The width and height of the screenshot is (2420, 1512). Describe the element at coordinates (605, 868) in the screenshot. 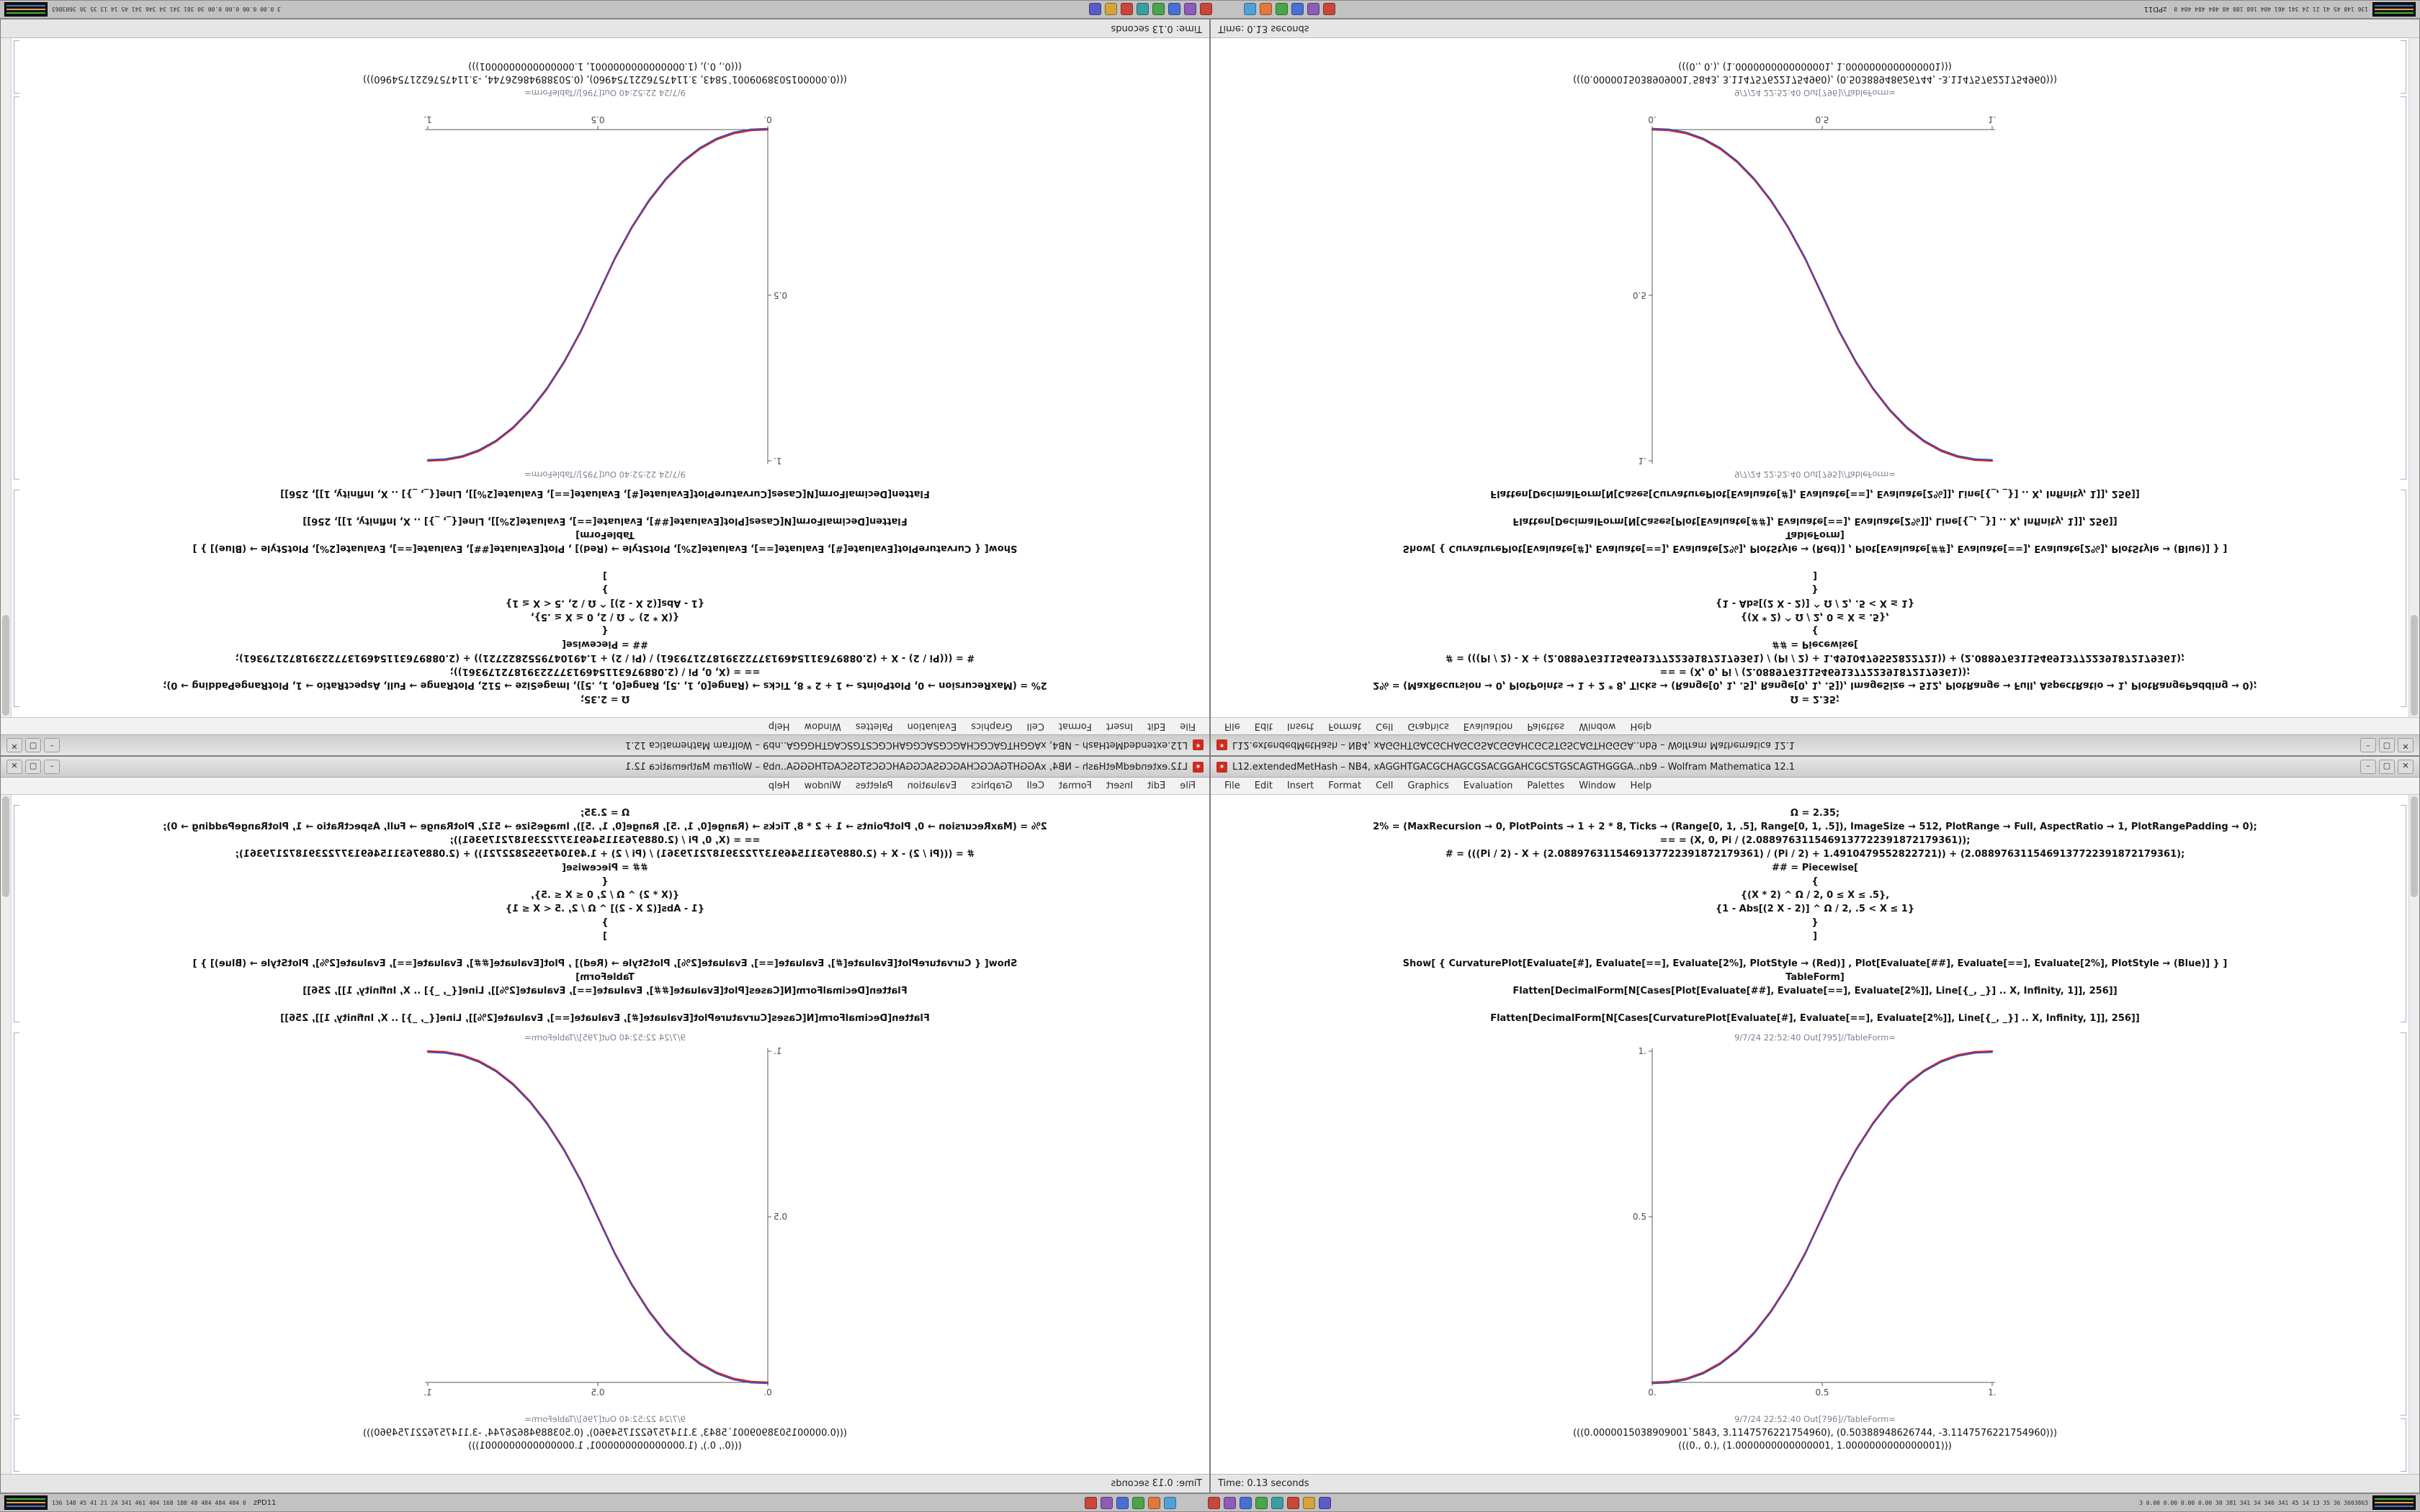

I see `input-line: ## = Piecewise[` at that location.